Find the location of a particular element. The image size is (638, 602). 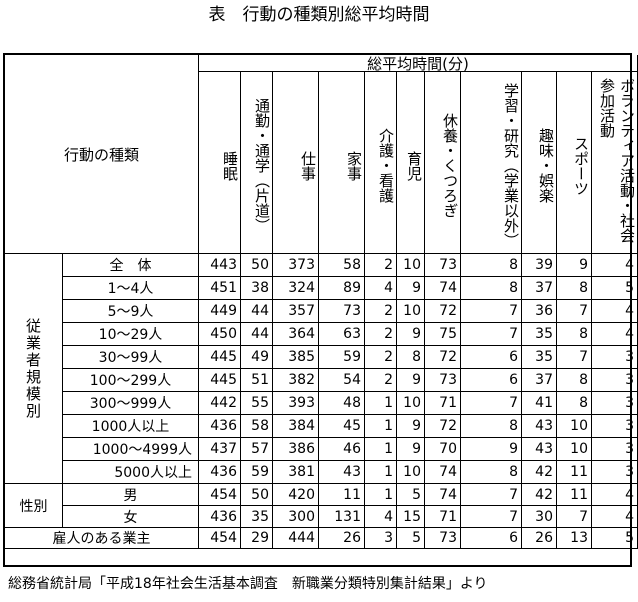

row-label: 5000人以上 is located at coordinates (131, 472).